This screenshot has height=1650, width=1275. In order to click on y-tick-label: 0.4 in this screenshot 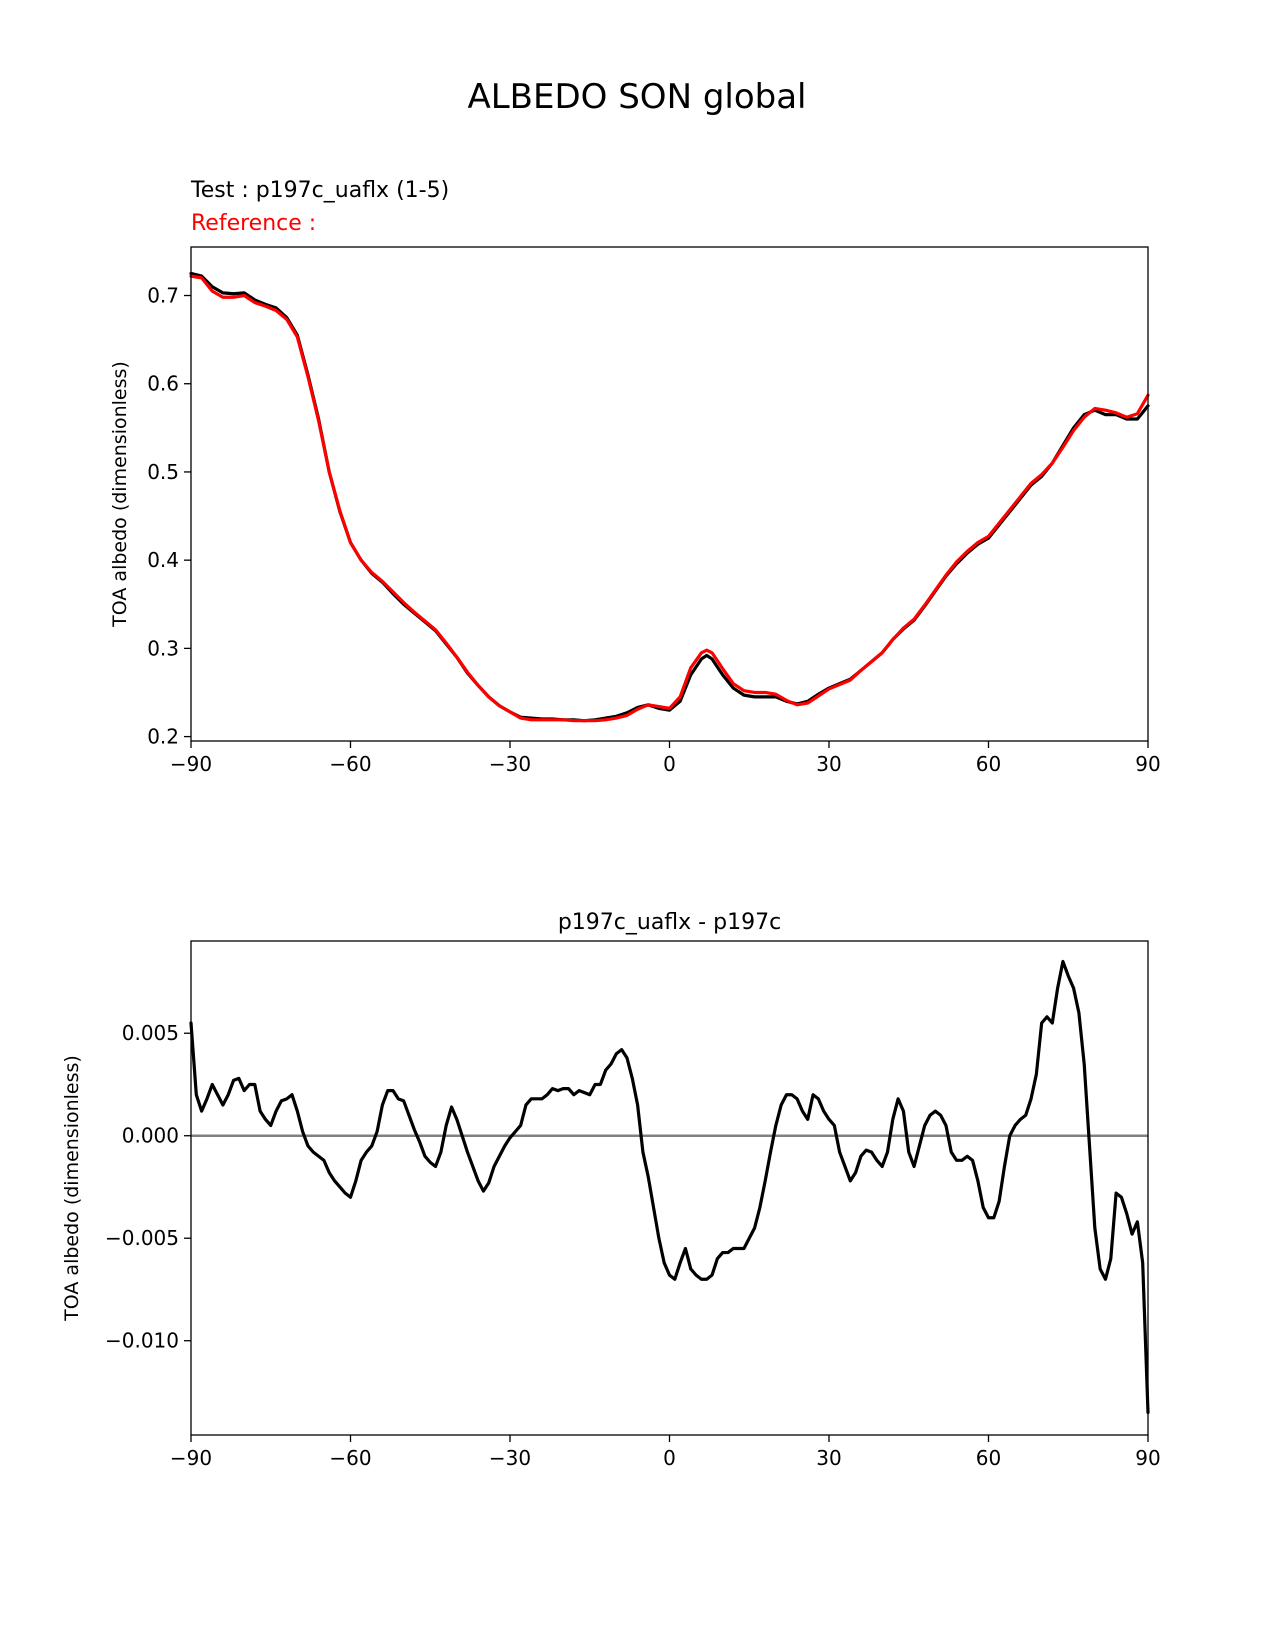, I will do `click(163, 560)`.